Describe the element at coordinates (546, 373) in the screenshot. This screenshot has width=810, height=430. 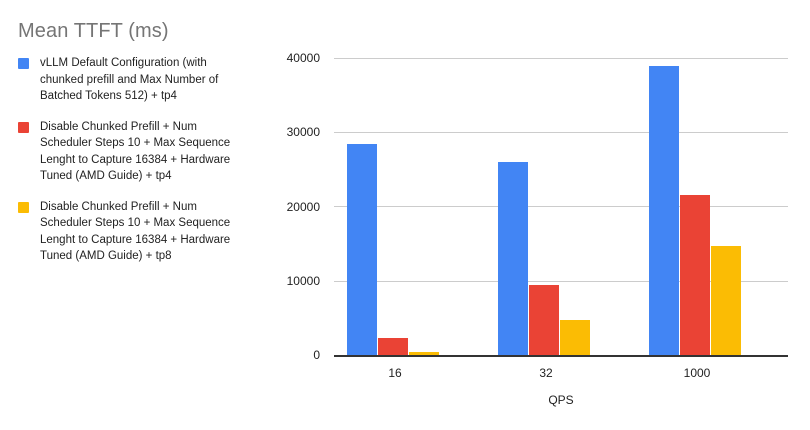
I see `x-axis-tick-label-1: 32` at that location.